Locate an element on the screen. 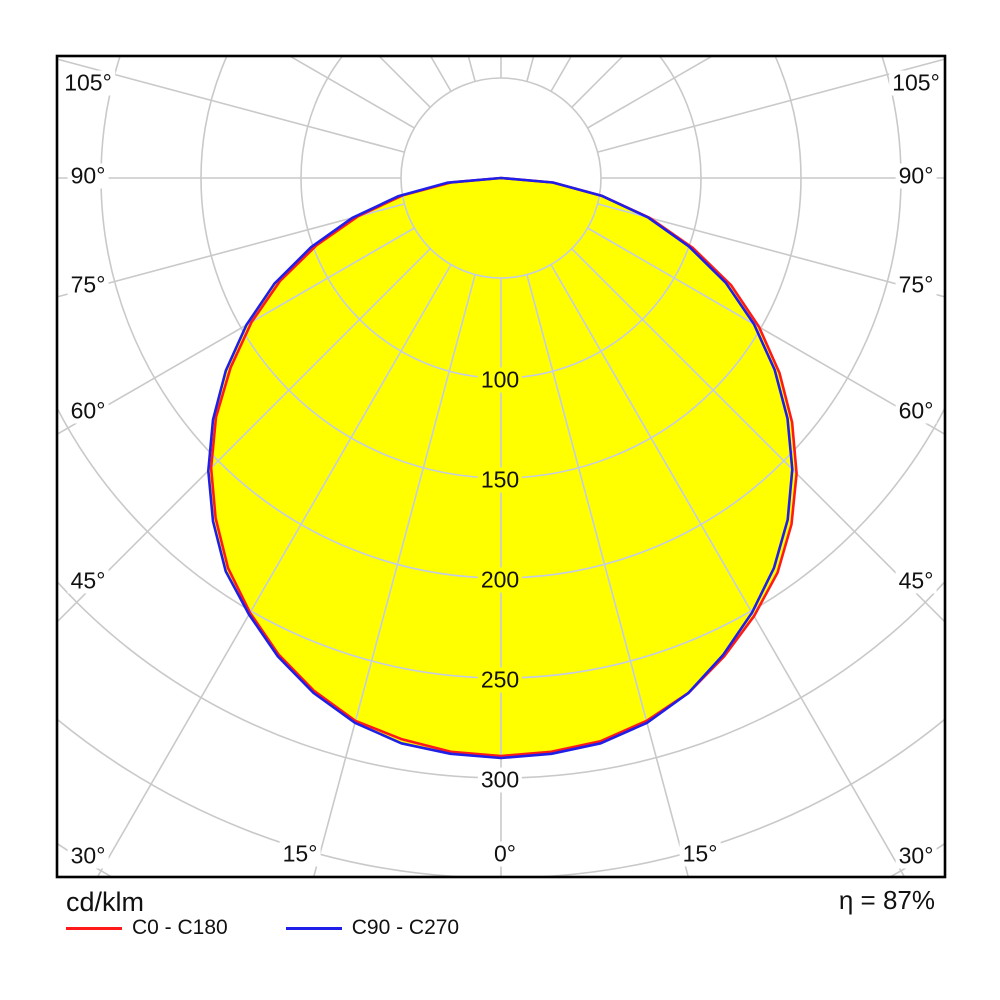 The height and width of the screenshot is (1000, 1000). legend: C0 - C180 C90 - C270 is located at coordinates (291, 928).